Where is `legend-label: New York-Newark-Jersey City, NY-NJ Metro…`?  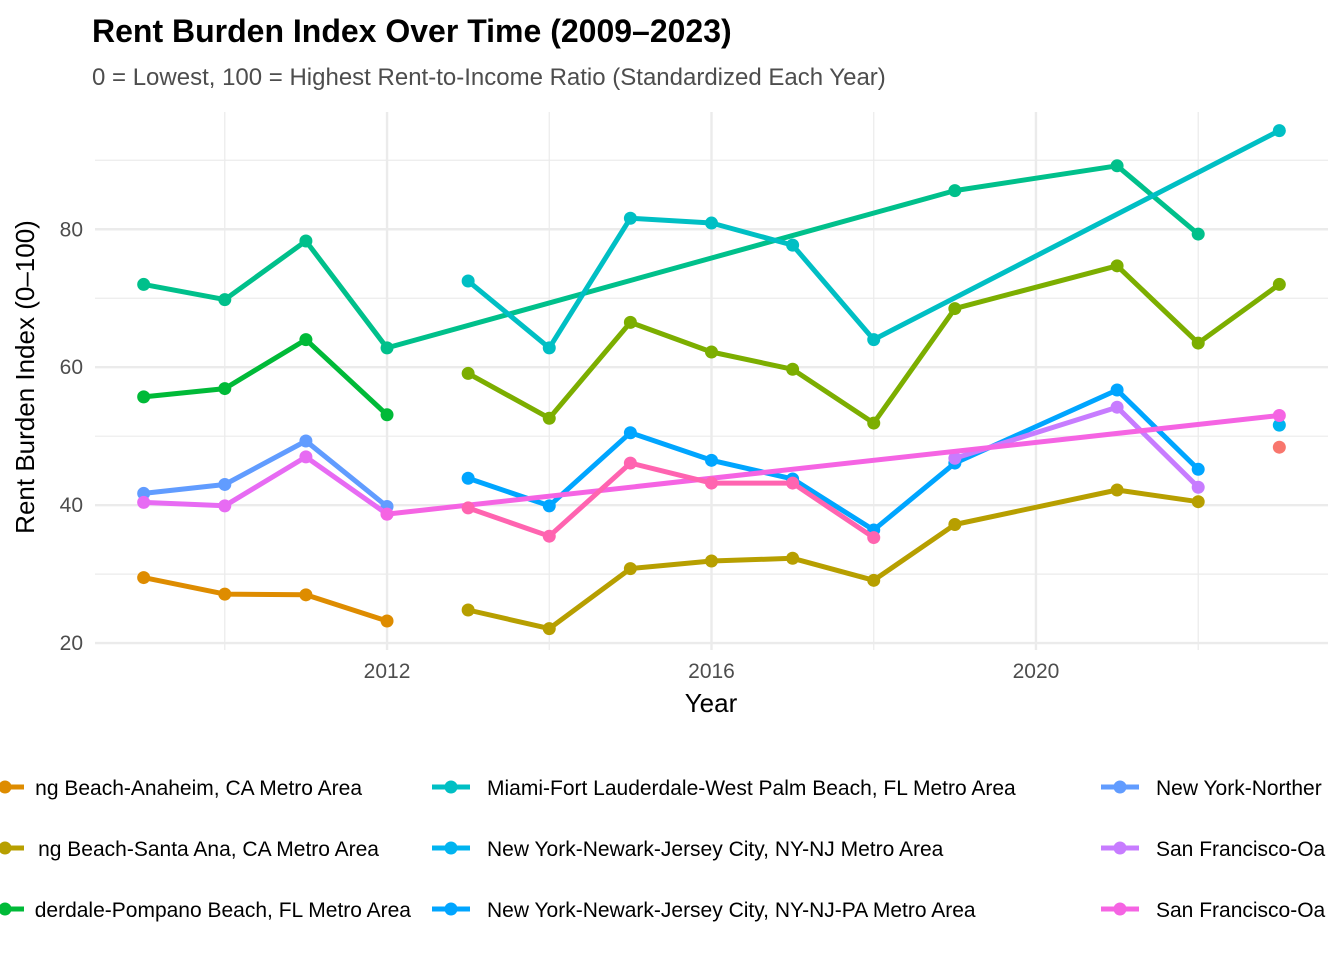 legend-label: New York-Newark-Jersey City, NY-NJ Metro… is located at coordinates (715, 849).